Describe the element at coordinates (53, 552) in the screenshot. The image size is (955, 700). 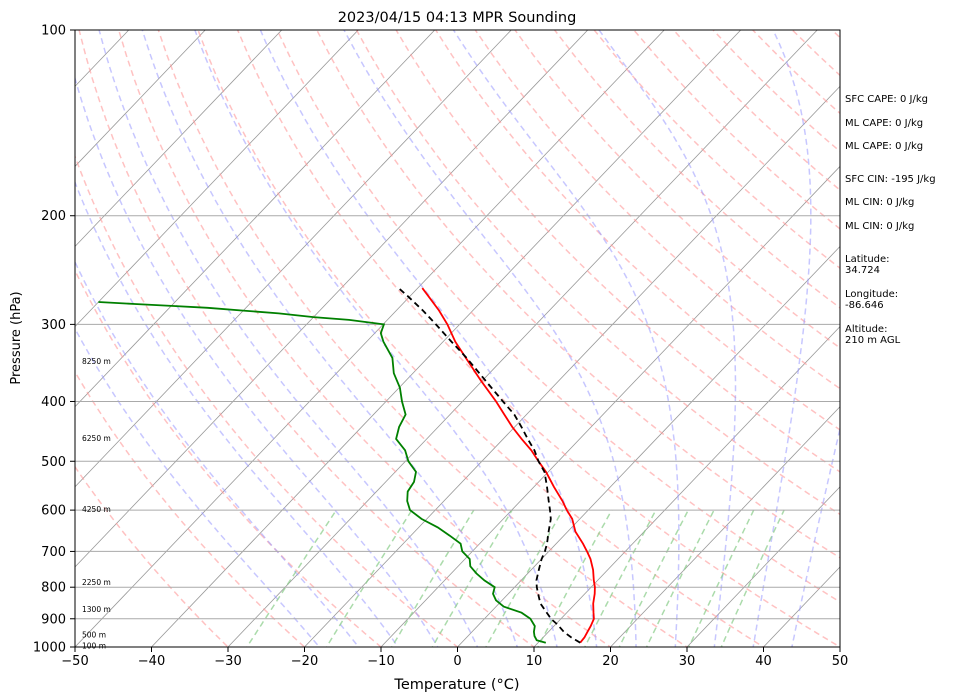
I see `y-tick-label: 700` at that location.